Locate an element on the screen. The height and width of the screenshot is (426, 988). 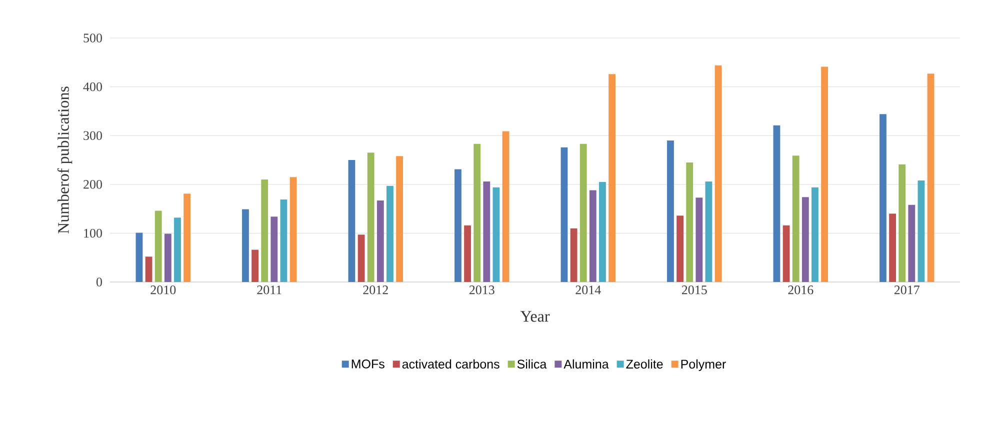
x-tick-label: 2017 is located at coordinates (907, 290).